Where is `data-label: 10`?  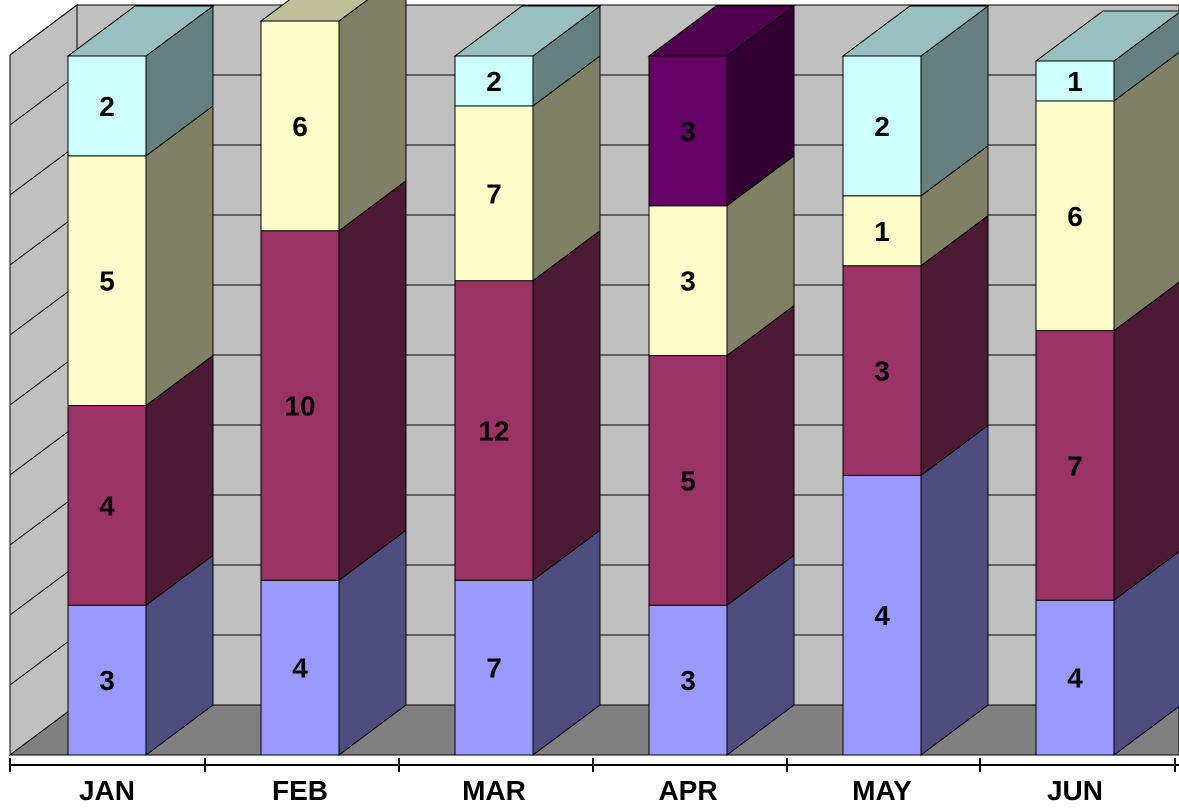 data-label: 10 is located at coordinates (299, 406).